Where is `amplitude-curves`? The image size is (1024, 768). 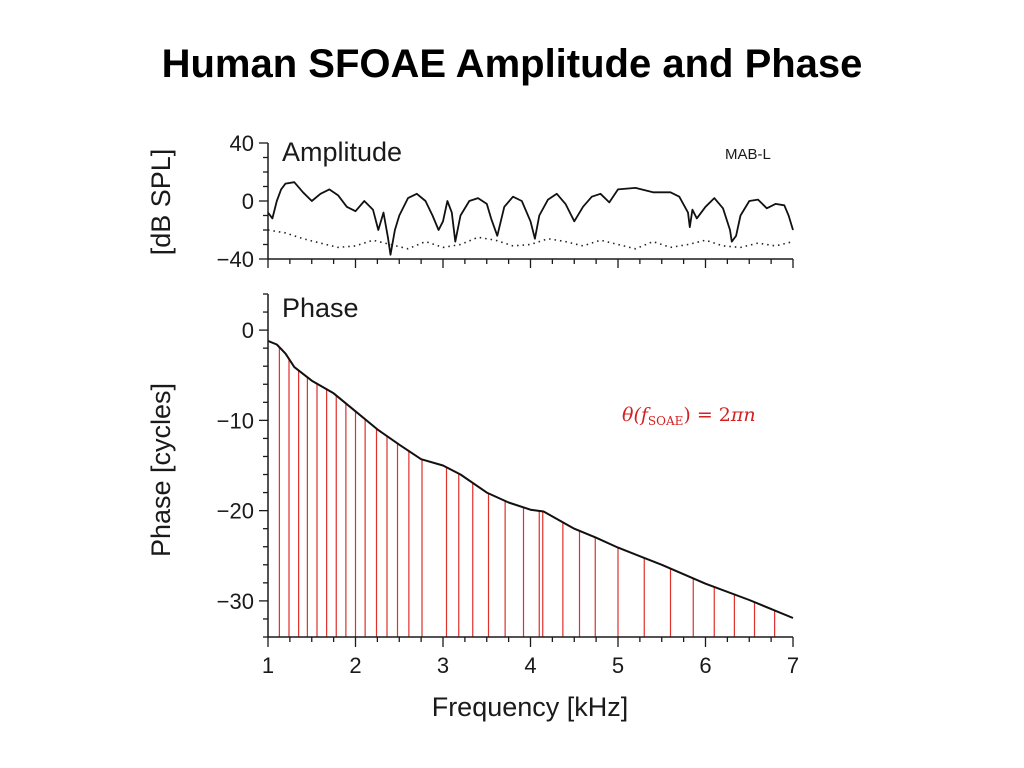 amplitude-curves is located at coordinates (530, 218).